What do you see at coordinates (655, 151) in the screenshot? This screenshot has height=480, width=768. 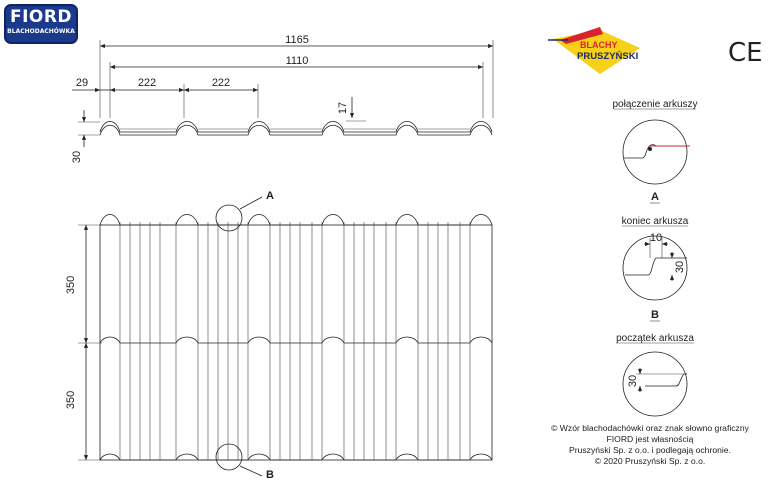 I see `detail-joint: połączenie arkuszy A` at bounding box center [655, 151].